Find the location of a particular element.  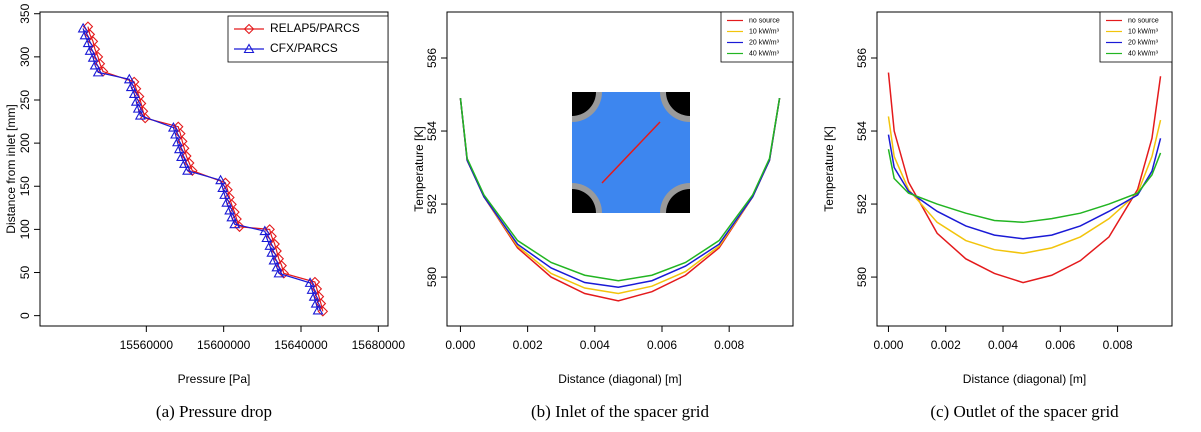

legend-label: RELAP5/PARCS is located at coordinates (315, 28).